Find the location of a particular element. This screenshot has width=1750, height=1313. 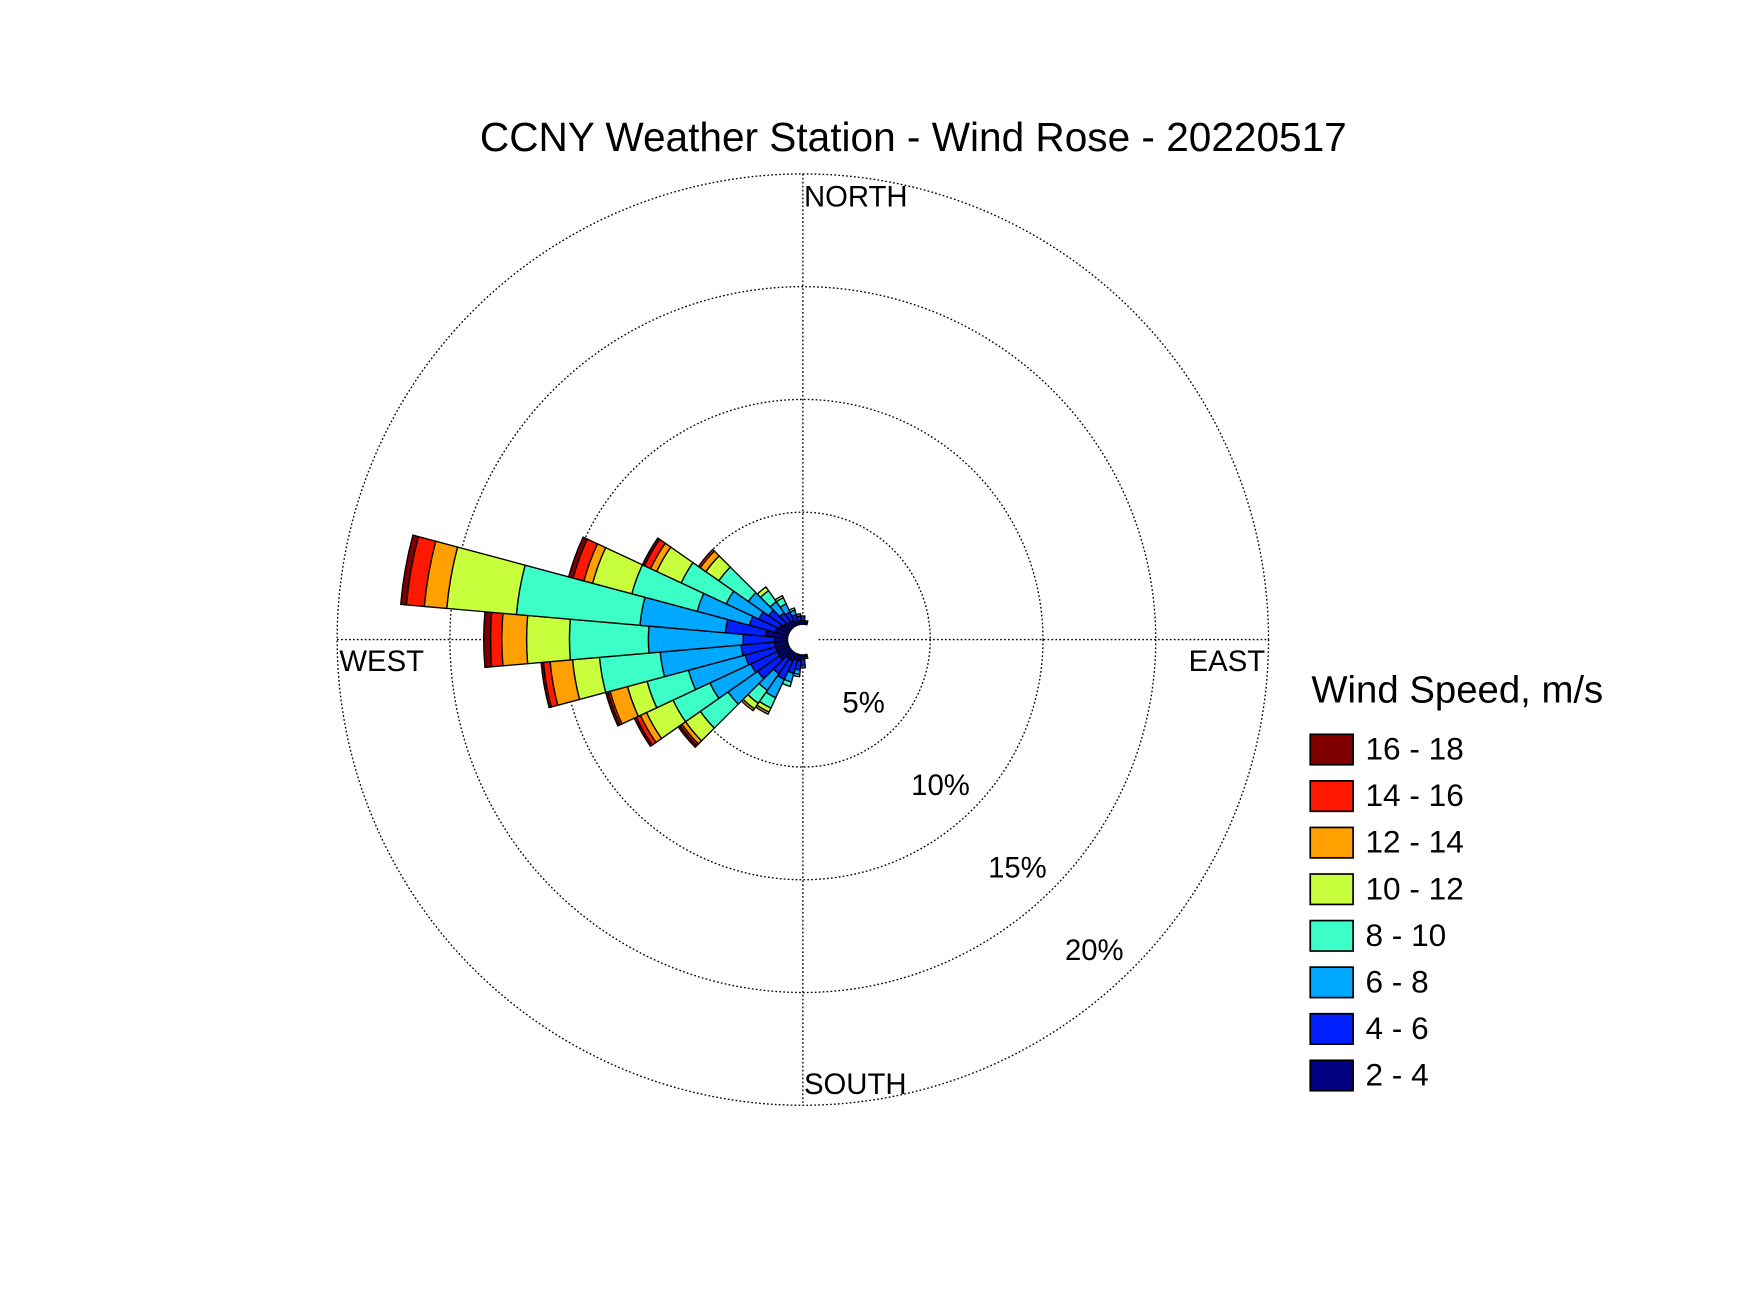

legend-label: 8 - 10 is located at coordinates (1405, 935).